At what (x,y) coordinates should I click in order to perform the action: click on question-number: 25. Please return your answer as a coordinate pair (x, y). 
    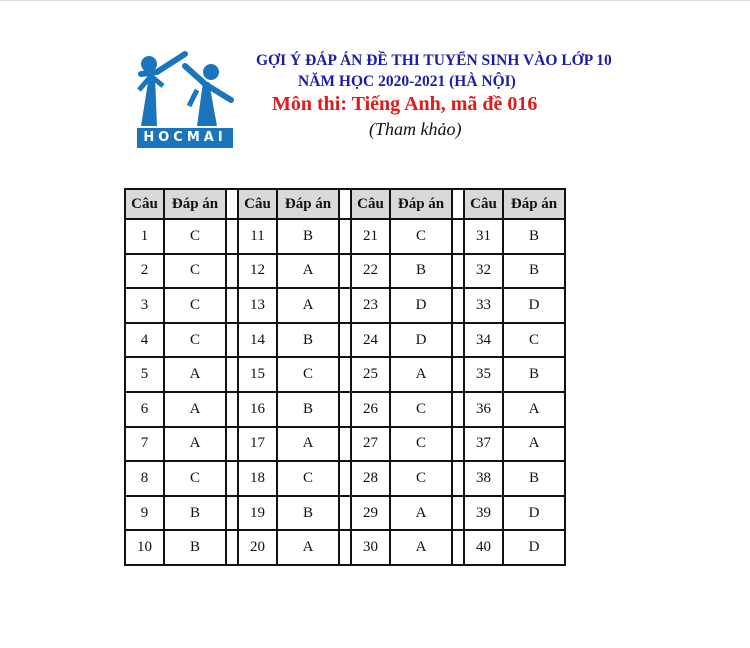
    Looking at the image, I should click on (370, 374).